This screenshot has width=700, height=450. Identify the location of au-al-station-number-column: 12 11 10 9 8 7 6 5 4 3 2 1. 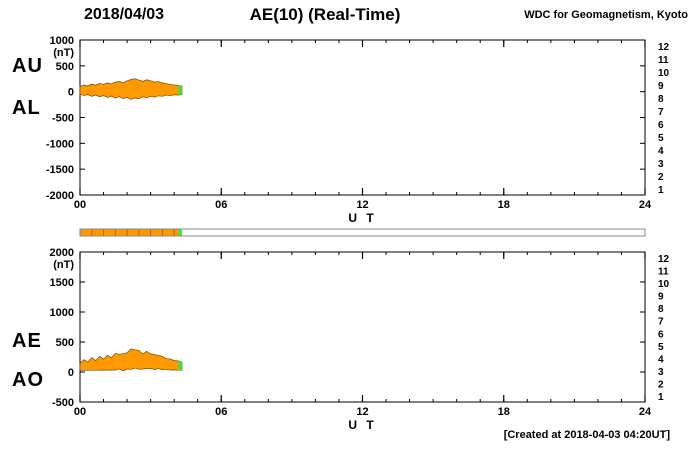
(664, 119).